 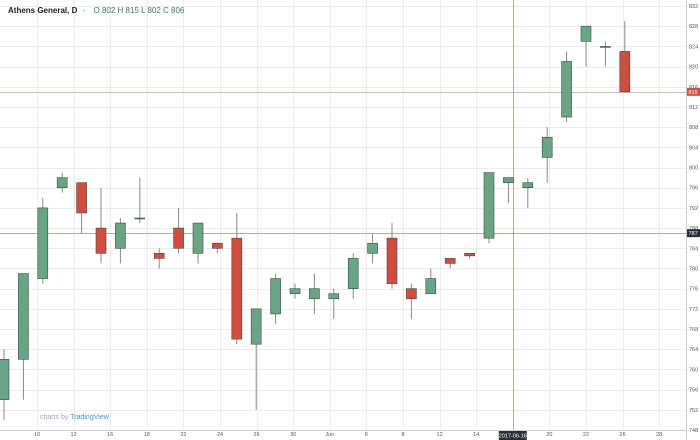 What do you see at coordinates (110, 435) in the screenshot?
I see `x-tick-label: 16` at bounding box center [110, 435].